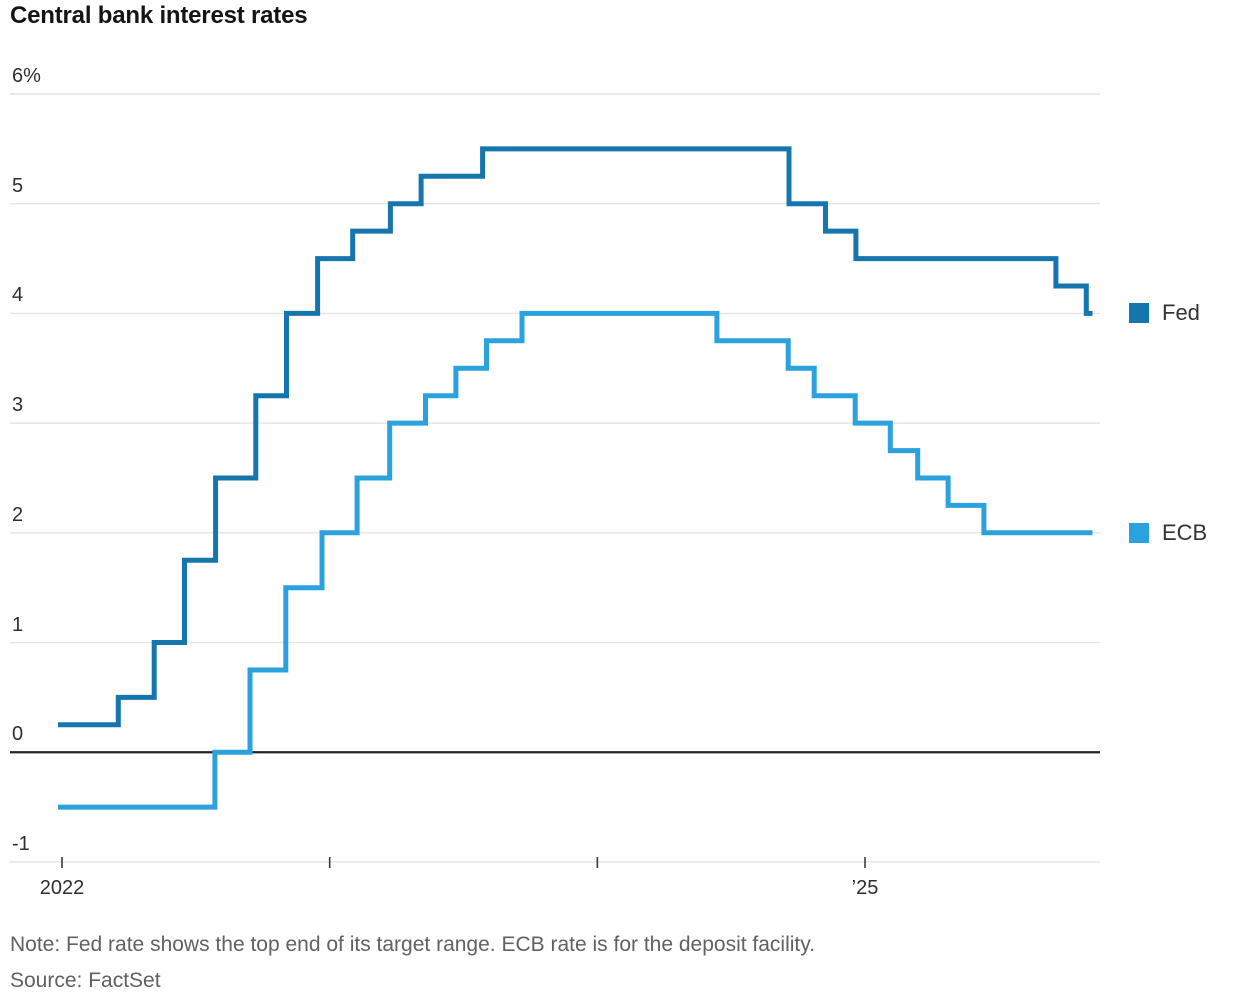  Describe the element at coordinates (26, 76) in the screenshot. I see `y-axis-label: 6%` at that location.